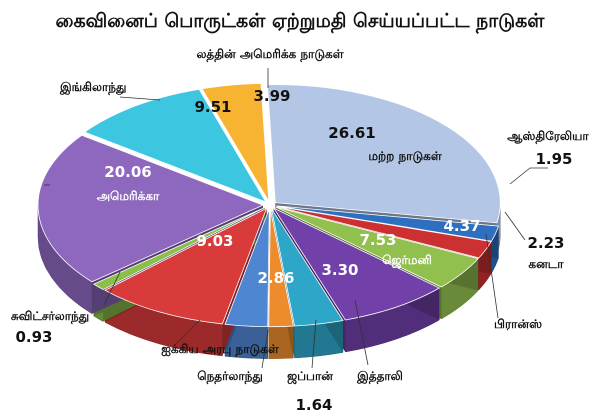 The height and width of the screenshot is (411, 600). What do you see at coordinates (553, 159) in the screenshot?
I see `value-label-ஆஸ்திரேலியா: 1.95` at bounding box center [553, 159].